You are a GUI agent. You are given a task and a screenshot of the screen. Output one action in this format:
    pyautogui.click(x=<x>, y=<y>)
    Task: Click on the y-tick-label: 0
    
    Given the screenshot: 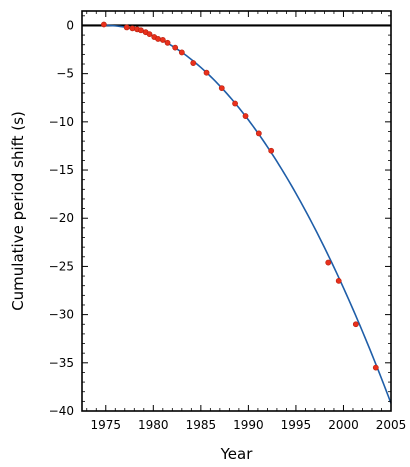 What is the action you would take?
    pyautogui.click(x=70, y=25)
    